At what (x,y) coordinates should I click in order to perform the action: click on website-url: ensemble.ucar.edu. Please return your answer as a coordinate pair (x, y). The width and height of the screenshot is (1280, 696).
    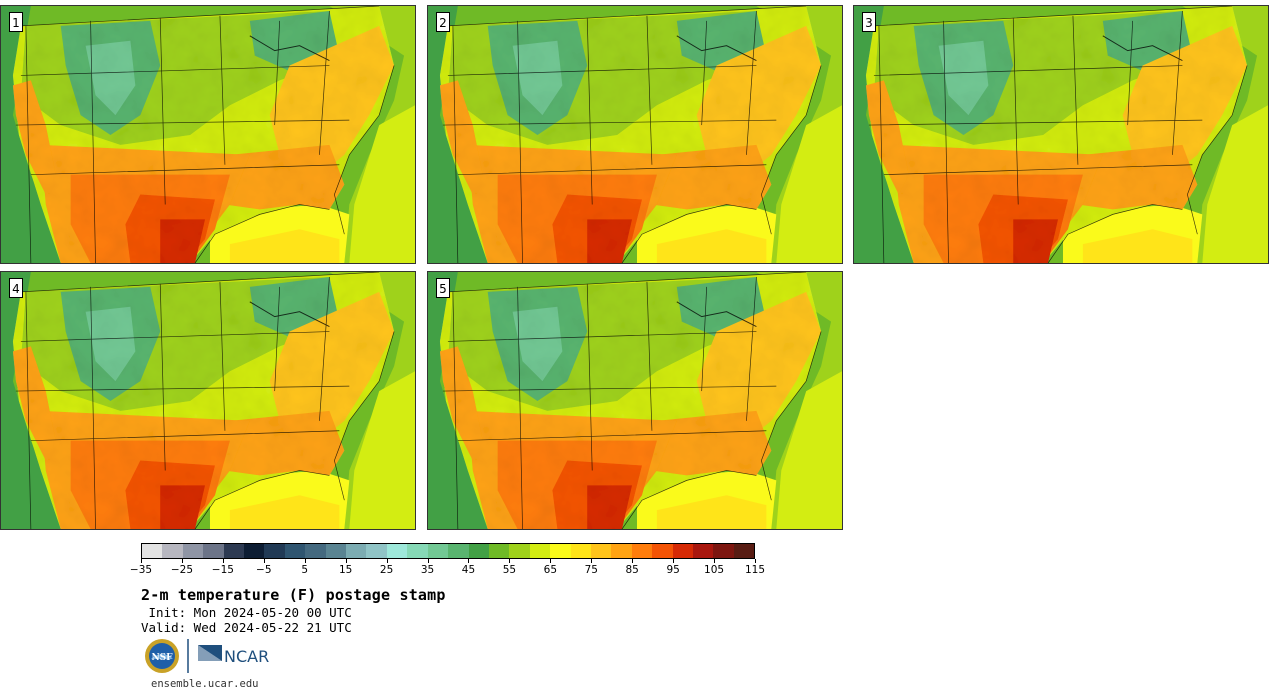
    Looking at the image, I should click on (205, 684).